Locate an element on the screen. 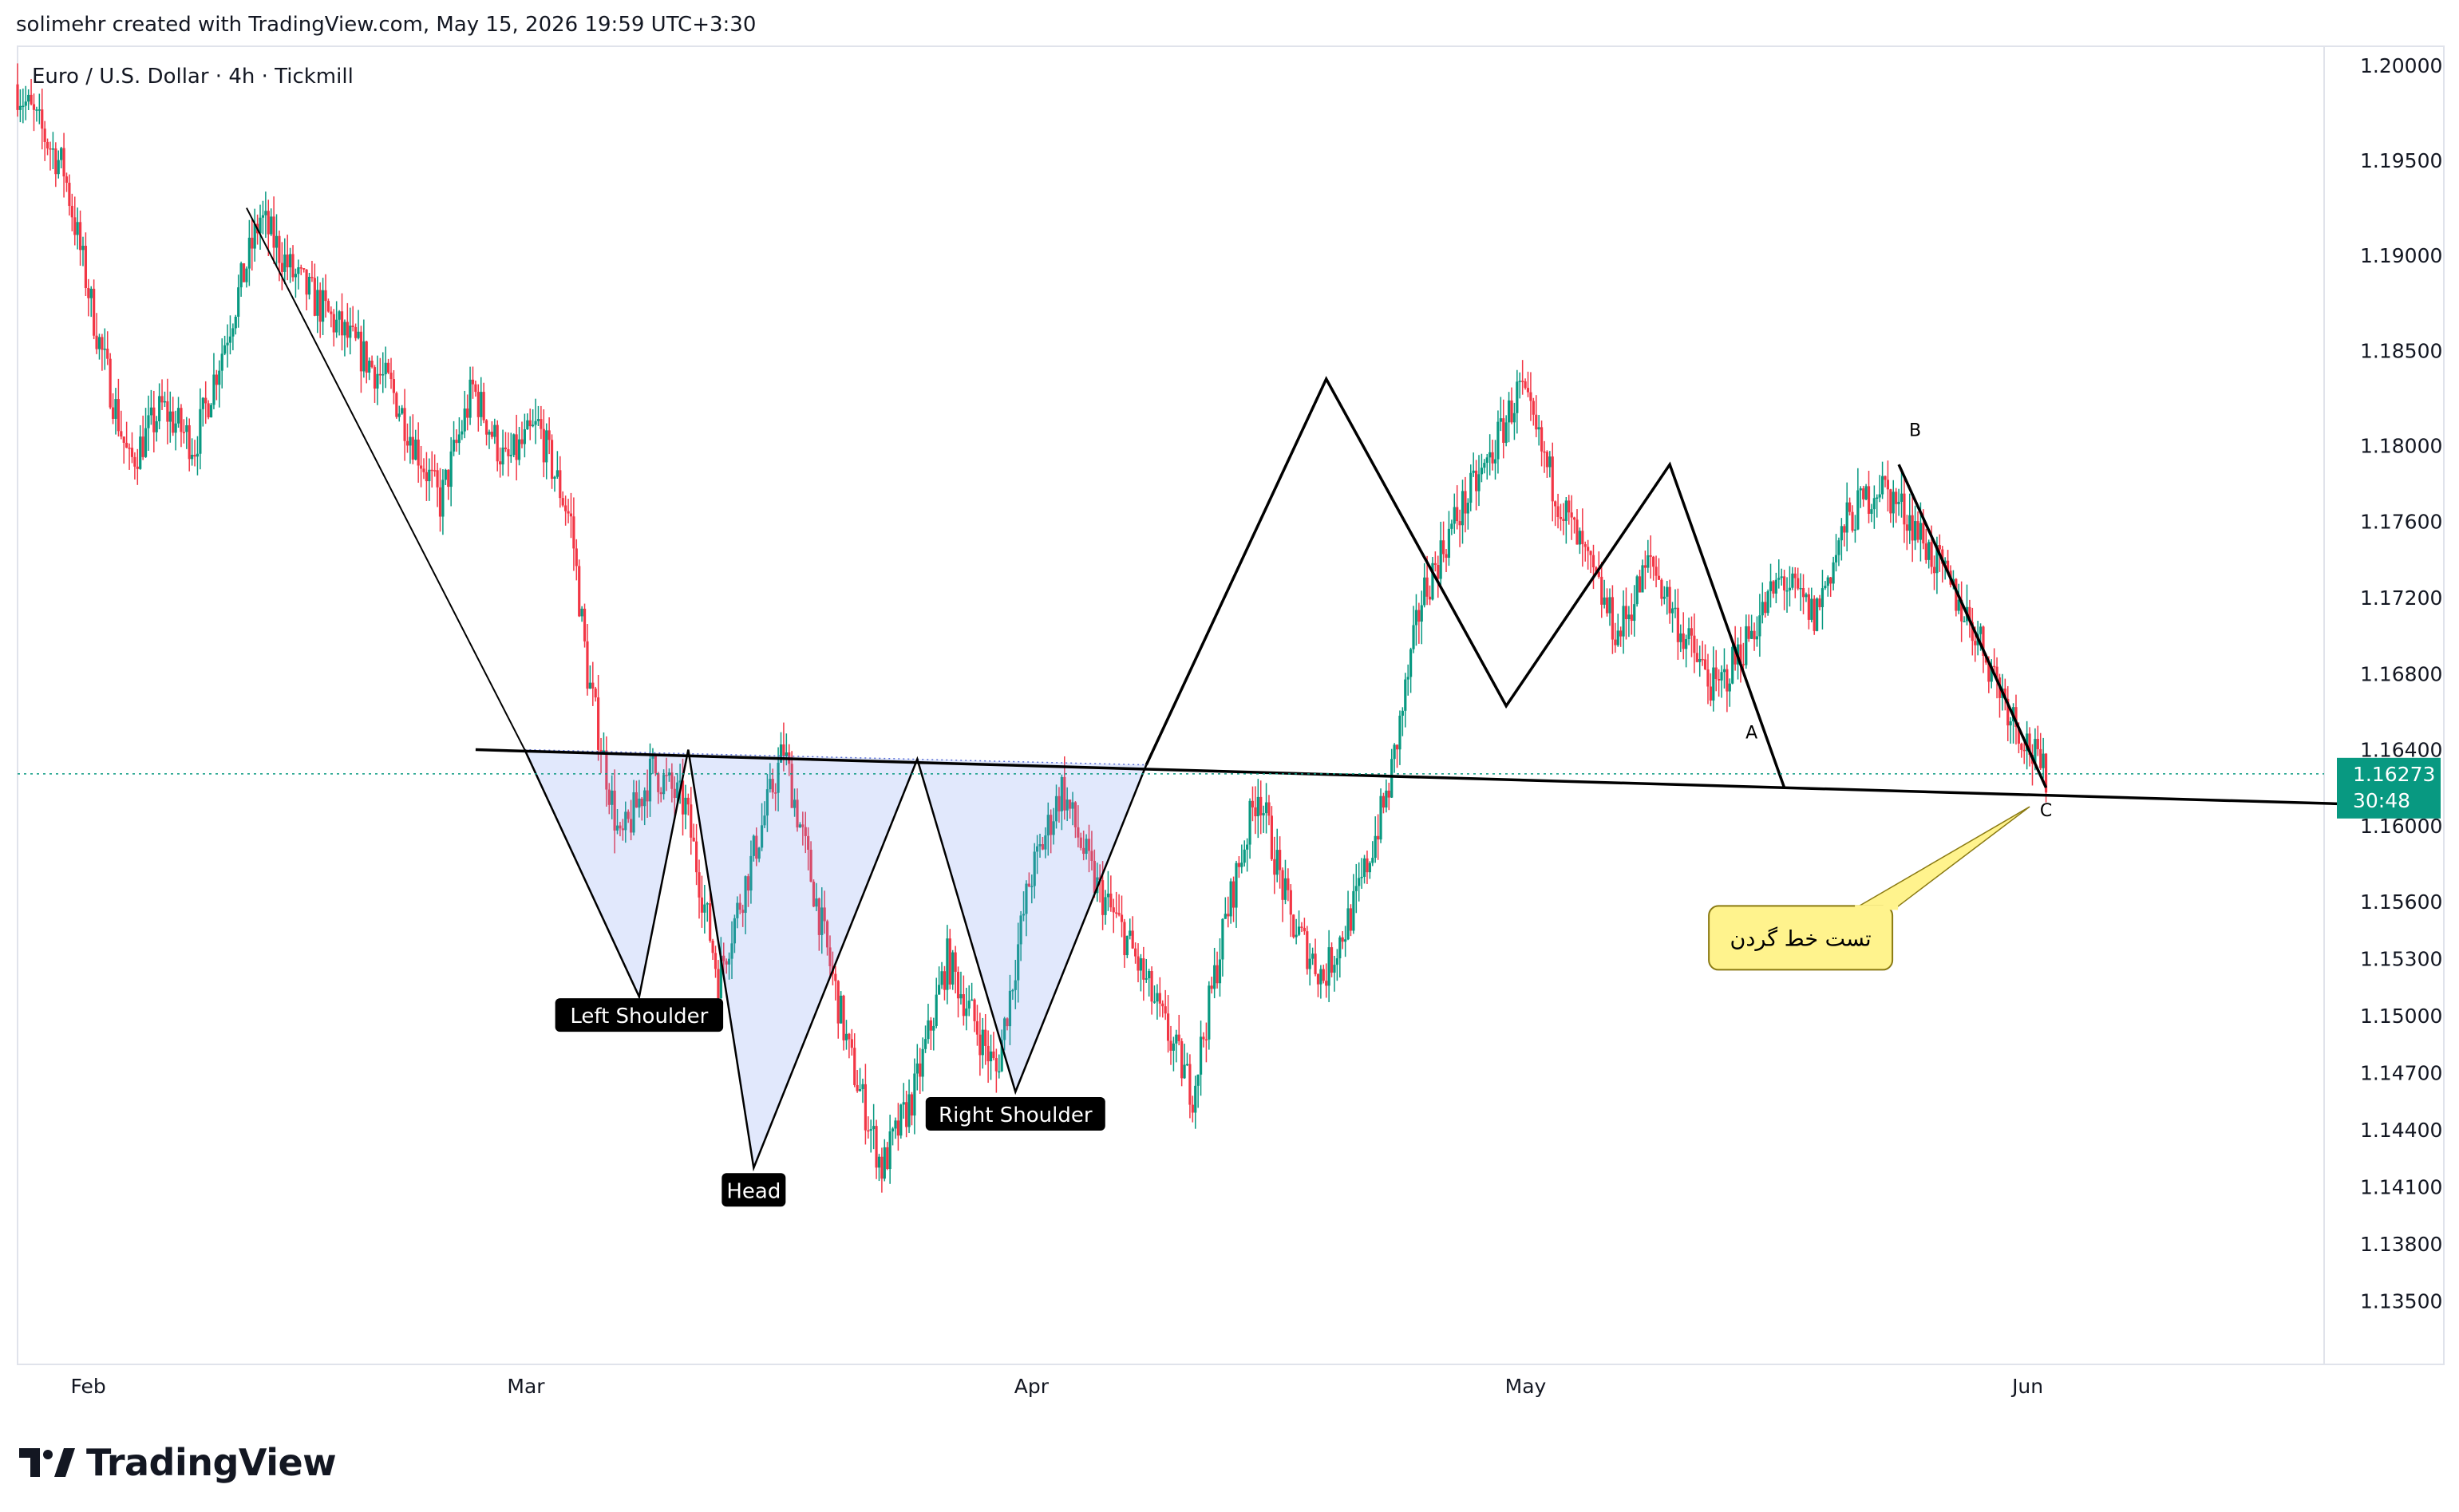 The image size is (2459, 1512). tradingview-logo: TradingView is located at coordinates (178, 1462).